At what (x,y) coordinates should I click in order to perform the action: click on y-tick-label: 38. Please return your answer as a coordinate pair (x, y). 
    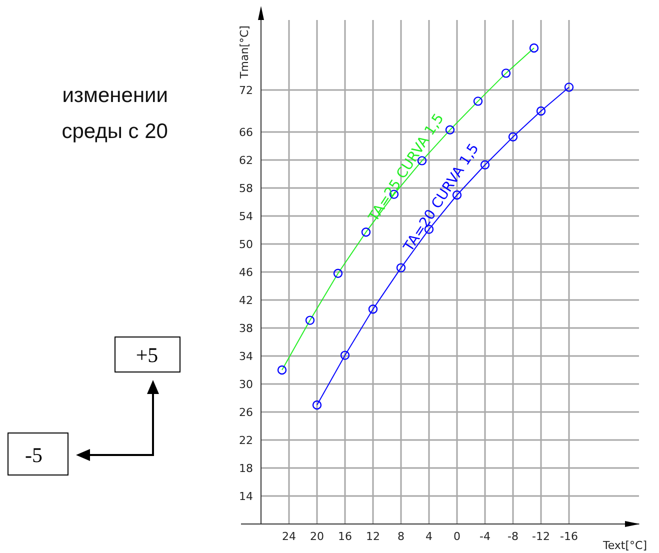
    Looking at the image, I should click on (246, 328).